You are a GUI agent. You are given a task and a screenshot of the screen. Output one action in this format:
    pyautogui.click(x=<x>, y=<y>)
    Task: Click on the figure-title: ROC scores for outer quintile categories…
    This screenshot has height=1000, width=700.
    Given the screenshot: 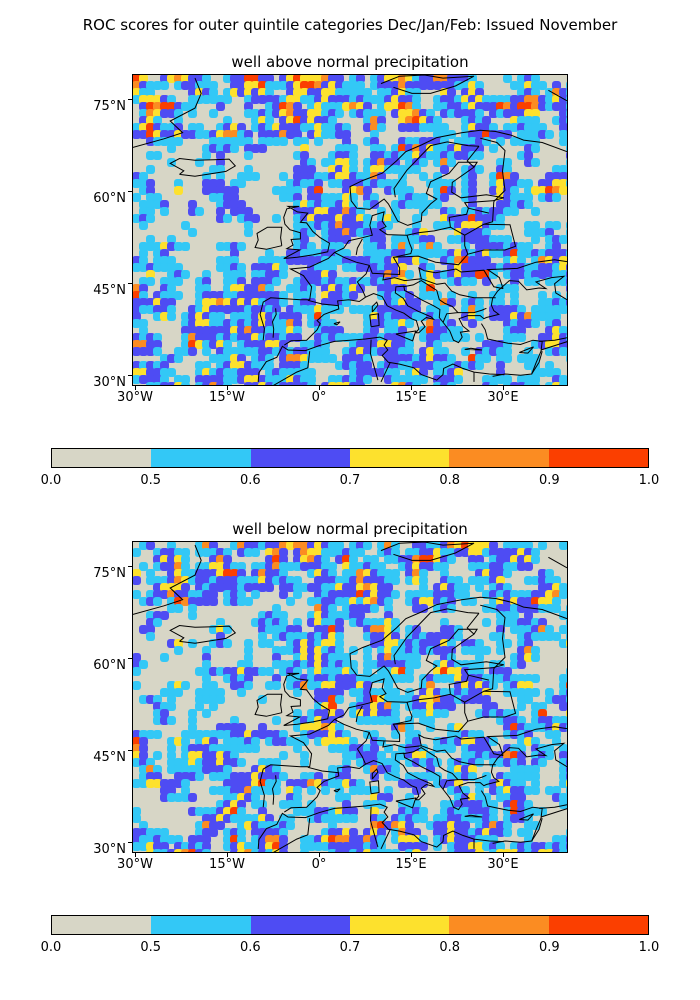 What is the action you would take?
    pyautogui.click(x=350, y=25)
    